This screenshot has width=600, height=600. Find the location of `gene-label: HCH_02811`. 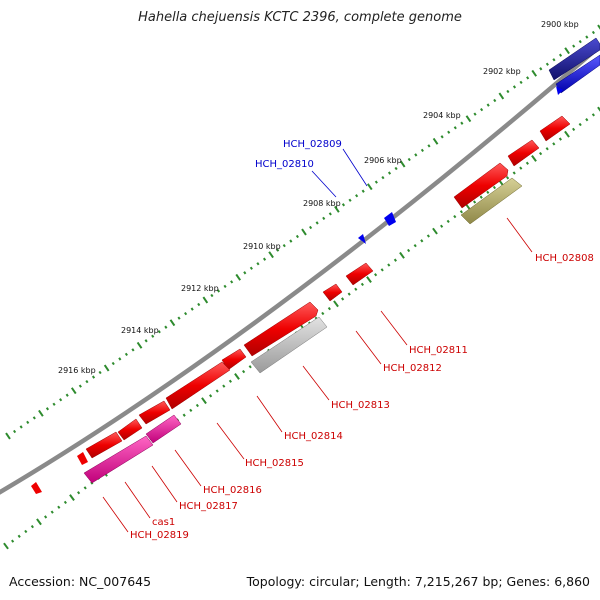

gene-label: HCH_02811 is located at coordinates (438, 350).